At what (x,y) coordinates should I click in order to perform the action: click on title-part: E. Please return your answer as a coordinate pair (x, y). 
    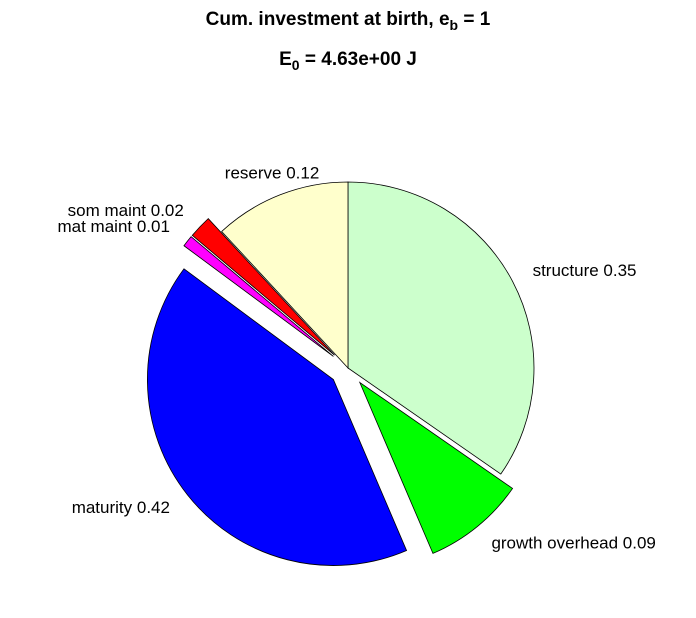
    Looking at the image, I should click on (285, 59).